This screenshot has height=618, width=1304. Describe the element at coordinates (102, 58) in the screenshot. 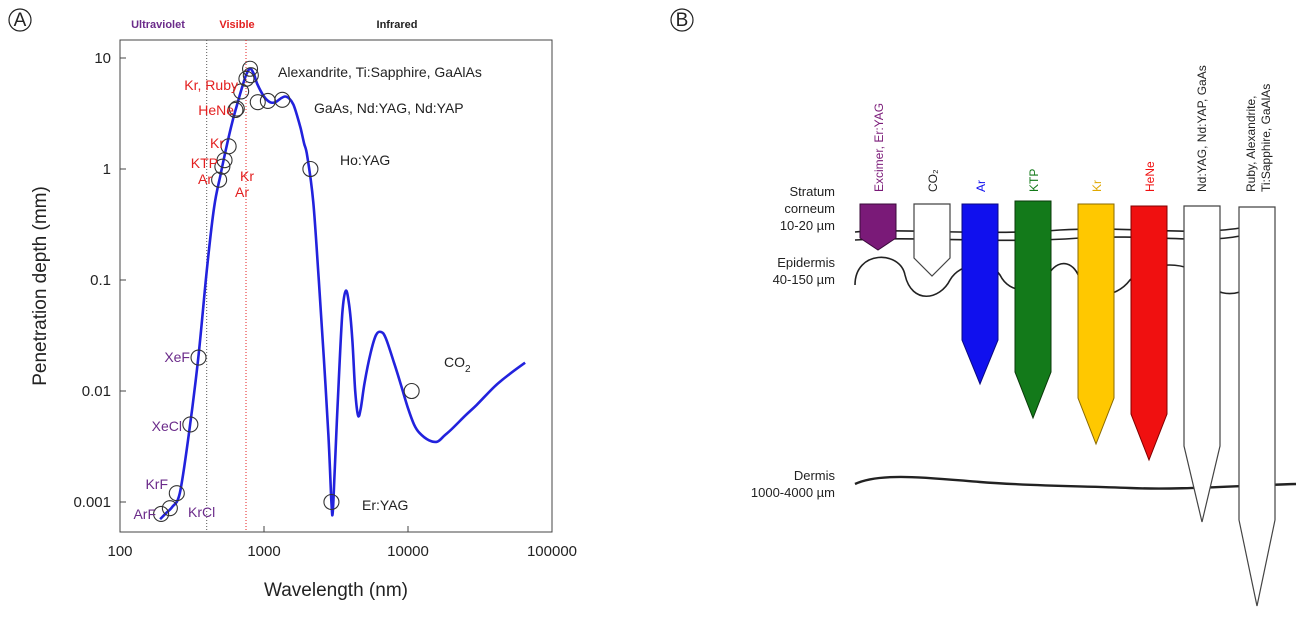

I see `y-tick-label: 10` at that location.